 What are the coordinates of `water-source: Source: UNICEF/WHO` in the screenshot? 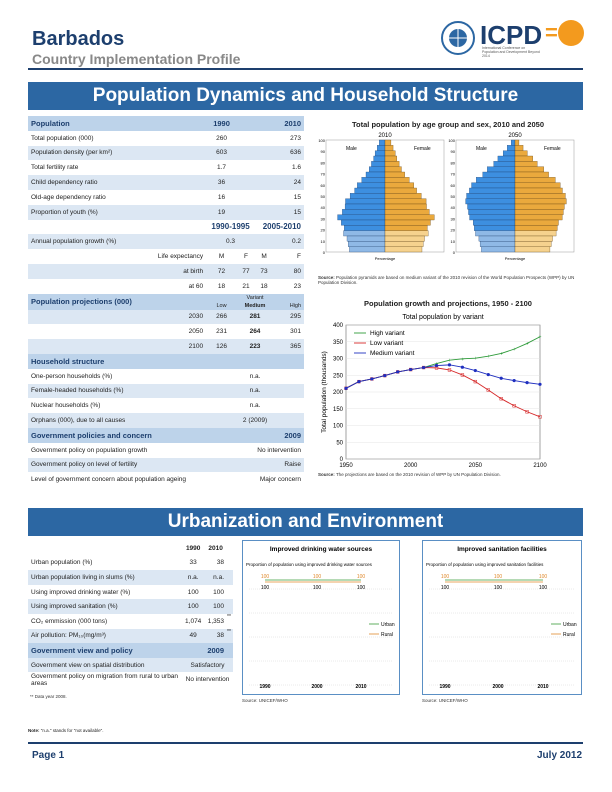 It's located at (265, 700).